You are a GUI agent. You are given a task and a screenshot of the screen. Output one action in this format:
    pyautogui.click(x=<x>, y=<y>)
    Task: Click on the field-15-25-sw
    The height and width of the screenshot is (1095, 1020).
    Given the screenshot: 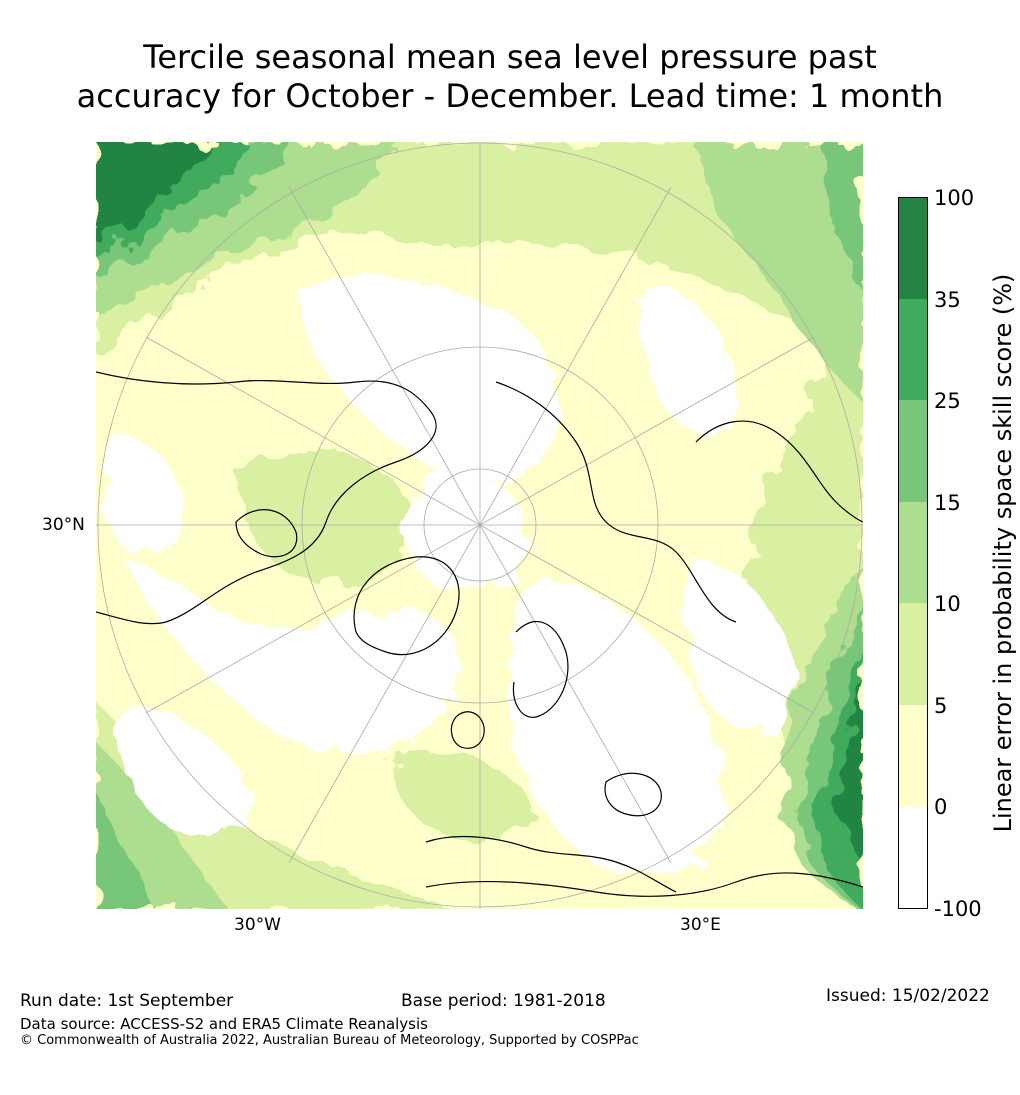 What is the action you would take?
    pyautogui.click(x=126, y=850)
    